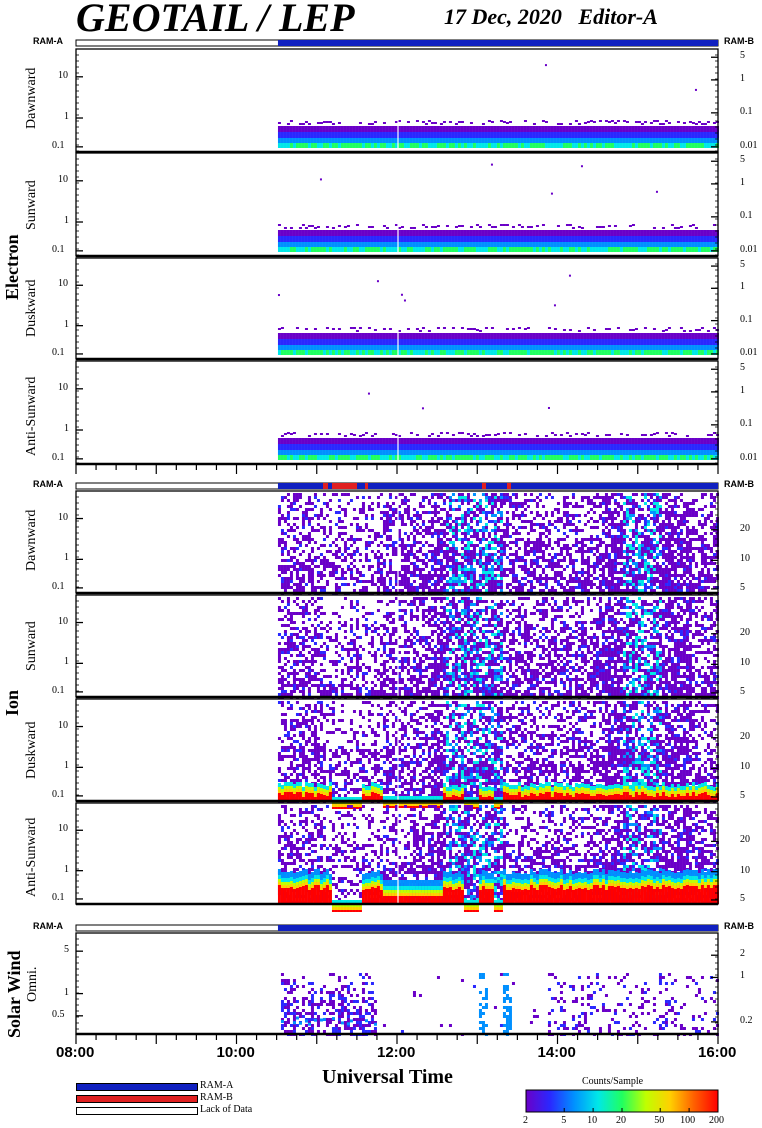 Image resolution: width=762 pixels, height=1128 pixels. Describe the element at coordinates (742, 953) in the screenshot. I see `right-tick-label: 2` at that location.